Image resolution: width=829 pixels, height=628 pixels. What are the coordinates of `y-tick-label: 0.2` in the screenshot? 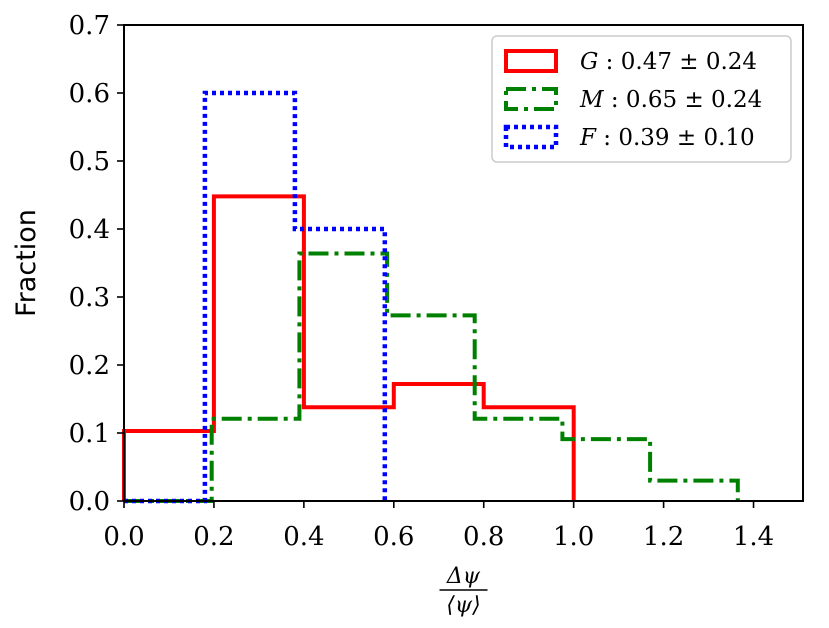 It's located at (89, 366).